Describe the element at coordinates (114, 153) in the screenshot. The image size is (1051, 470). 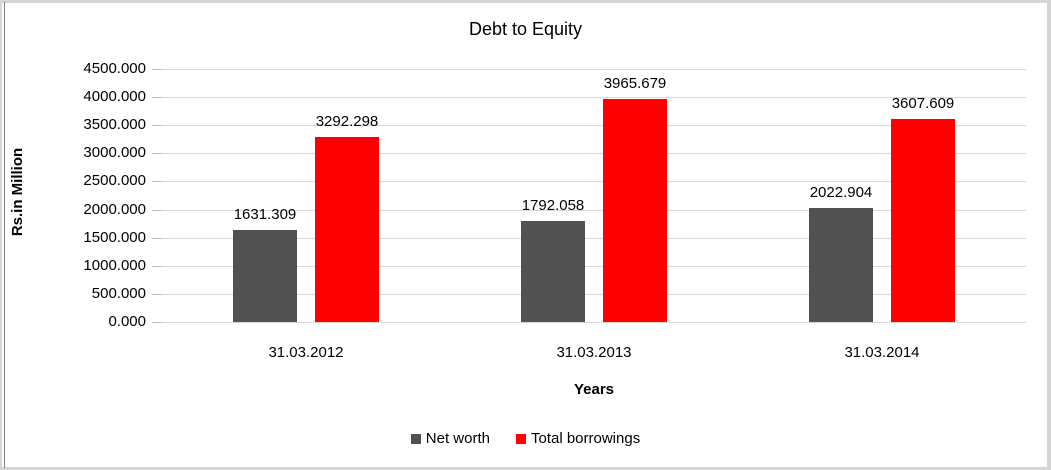
I see `y-tick-label: 3000.000` at that location.